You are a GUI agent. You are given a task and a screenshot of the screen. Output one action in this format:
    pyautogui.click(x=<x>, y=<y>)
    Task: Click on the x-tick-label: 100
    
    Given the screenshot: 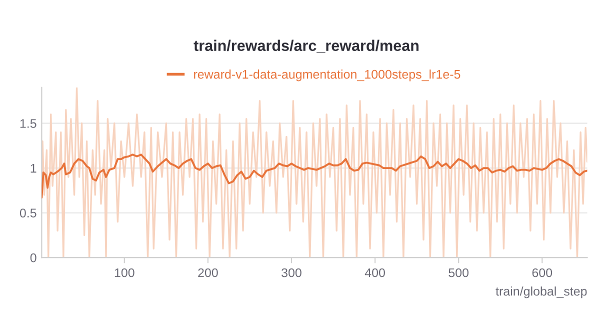 What is the action you would take?
    pyautogui.click(x=124, y=273)
    